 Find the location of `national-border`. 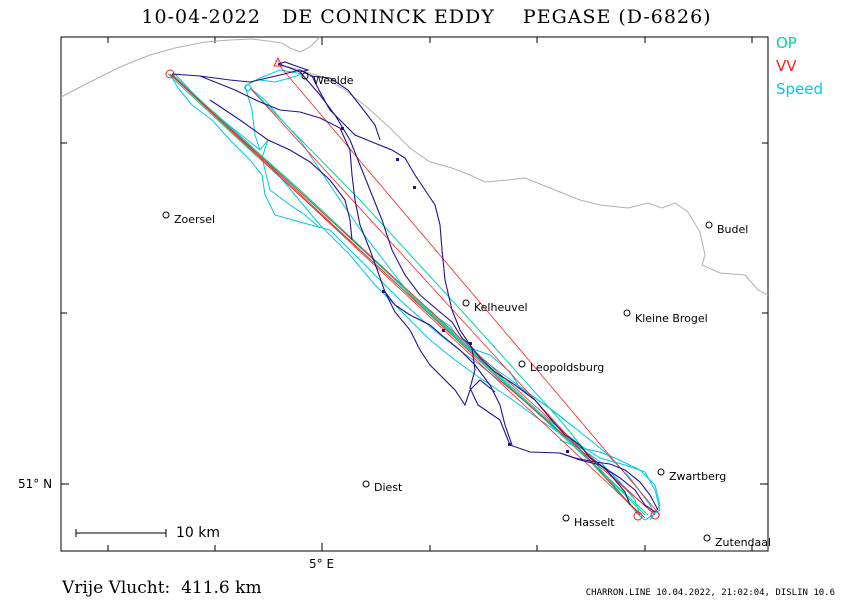

national-border is located at coordinates (190, 67).